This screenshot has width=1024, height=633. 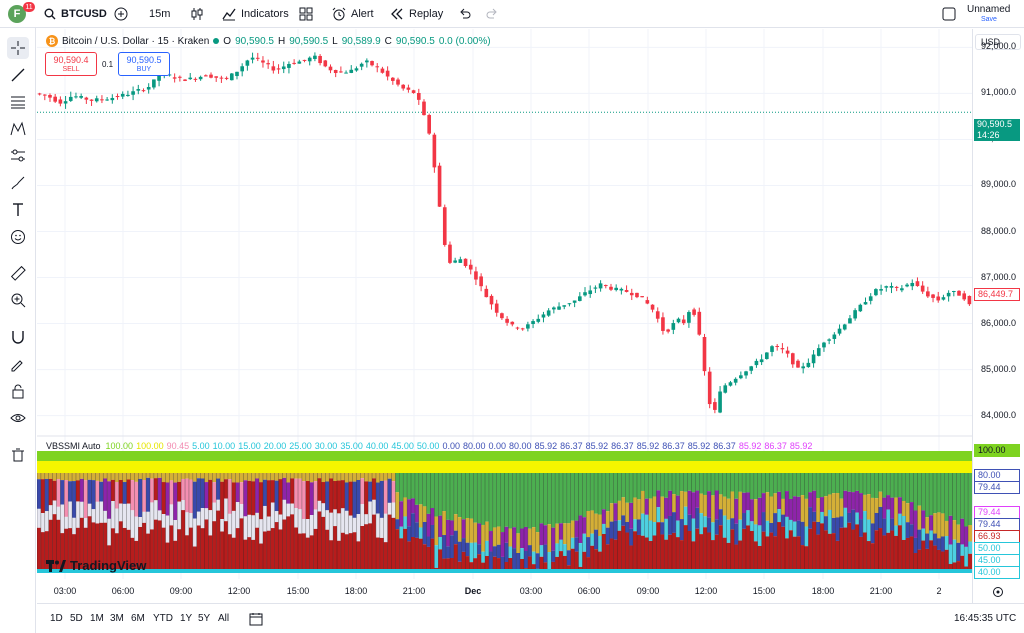 What do you see at coordinates (306, 14) in the screenshot?
I see `templates-button` at bounding box center [306, 14].